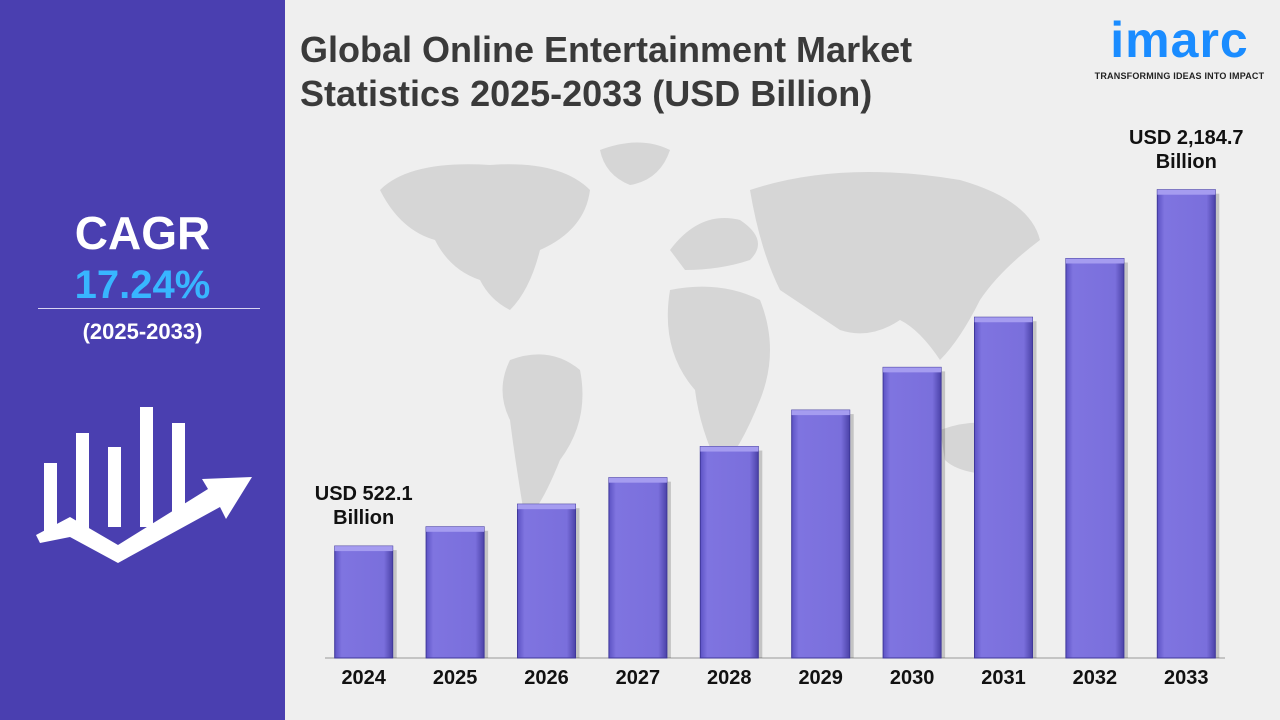 Image resolution: width=1280 pixels, height=720 pixels. Describe the element at coordinates (586, 93) in the screenshot. I see `chart-title-line2: Statistics 2025-2033 (USD Billion)` at that location.